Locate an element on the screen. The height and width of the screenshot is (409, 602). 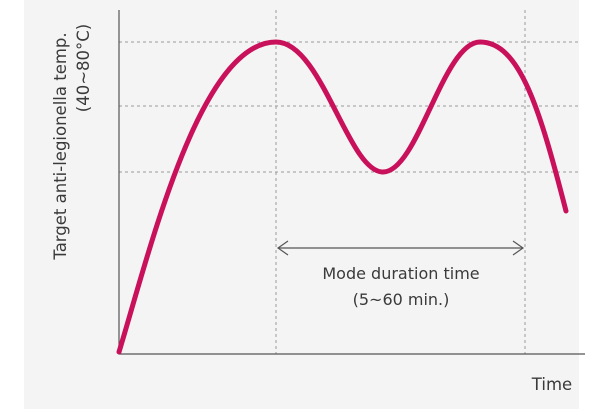
y-axis-label-line1: Target anti-legionella temp. is located at coordinates (60, 146).